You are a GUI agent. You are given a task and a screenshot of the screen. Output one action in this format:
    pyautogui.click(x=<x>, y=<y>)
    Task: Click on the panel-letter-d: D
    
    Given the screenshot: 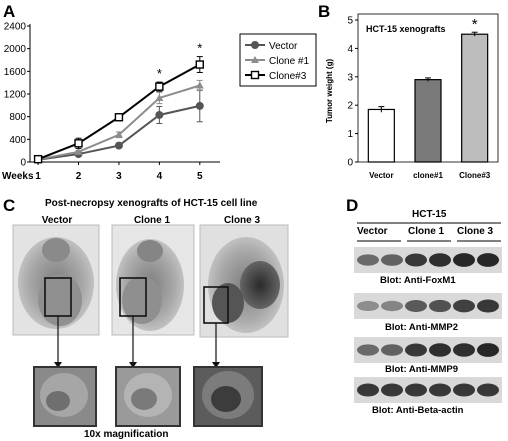 What is the action you would take?
    pyautogui.click(x=352, y=205)
    